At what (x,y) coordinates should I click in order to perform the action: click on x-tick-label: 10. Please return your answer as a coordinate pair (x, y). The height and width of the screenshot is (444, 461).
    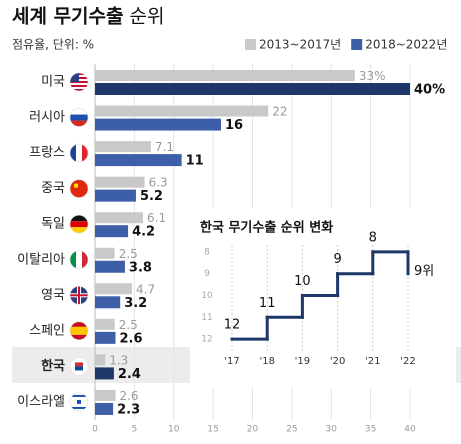
    Looking at the image, I should click on (174, 430).